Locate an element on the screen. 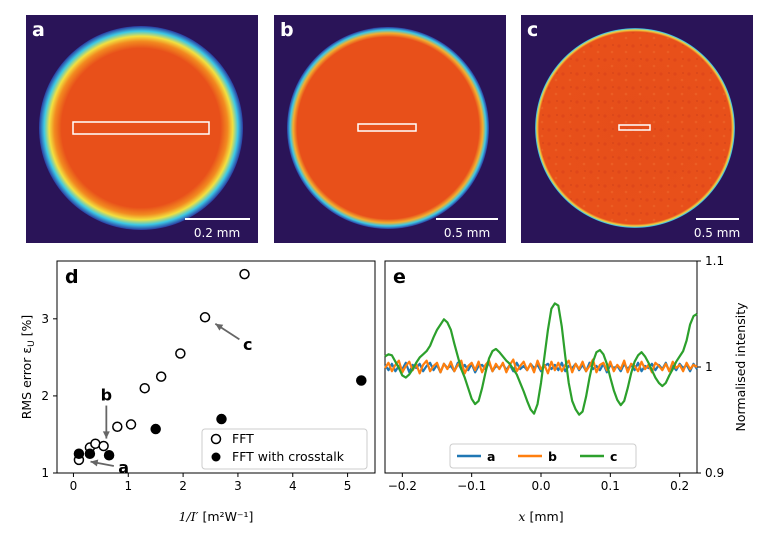 This screenshot has width=763, height=544. panel-d-ytick-label: 2 is located at coordinates (45, 396).